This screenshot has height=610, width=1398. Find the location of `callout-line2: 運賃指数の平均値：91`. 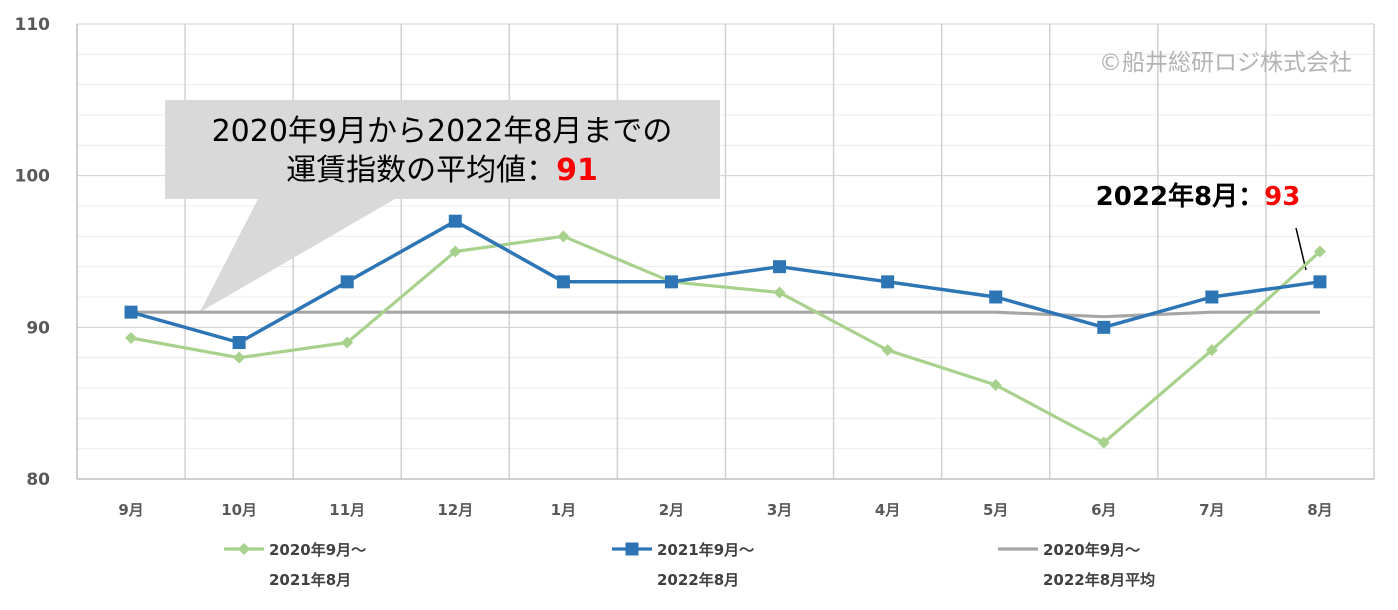

callout-line2: 運賃指数の平均値：91 is located at coordinates (442, 170).